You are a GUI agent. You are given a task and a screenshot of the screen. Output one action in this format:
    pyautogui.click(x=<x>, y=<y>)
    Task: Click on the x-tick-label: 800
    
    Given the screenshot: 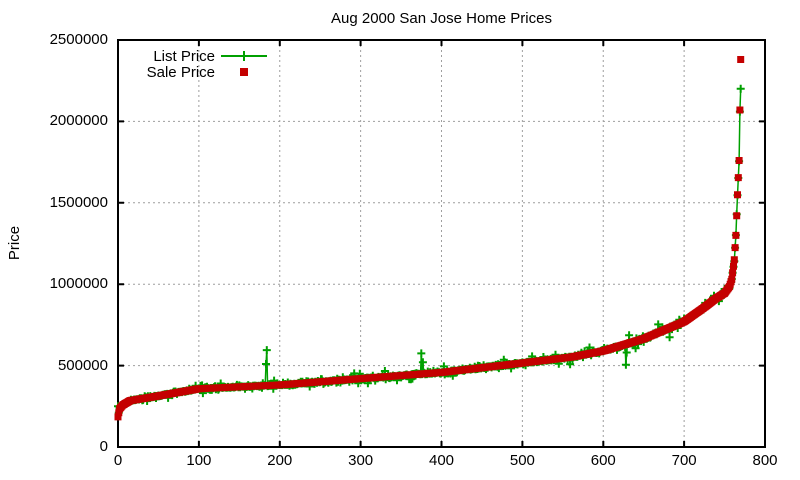 What is the action you would take?
    pyautogui.click(x=765, y=460)
    